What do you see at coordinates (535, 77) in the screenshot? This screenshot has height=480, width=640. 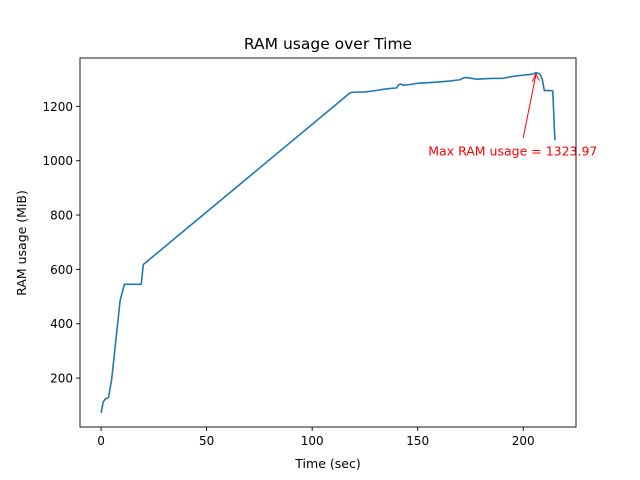 I see `annotation-arrow-head` at bounding box center [535, 77].